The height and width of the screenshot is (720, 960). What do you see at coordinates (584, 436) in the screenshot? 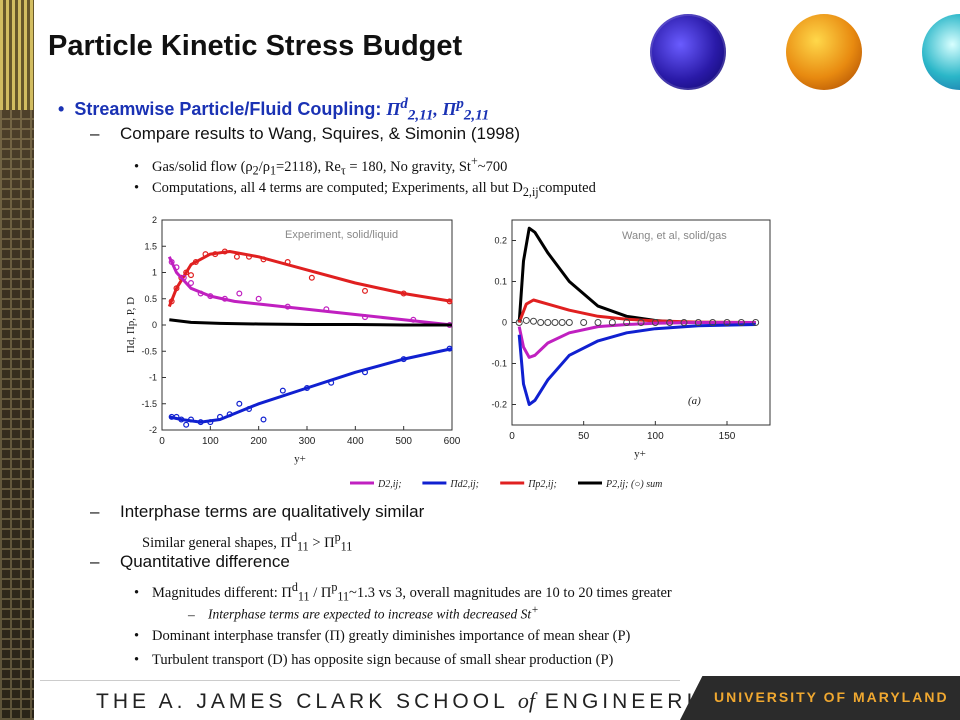
I see `right-xtick-label: 50` at bounding box center [584, 436].